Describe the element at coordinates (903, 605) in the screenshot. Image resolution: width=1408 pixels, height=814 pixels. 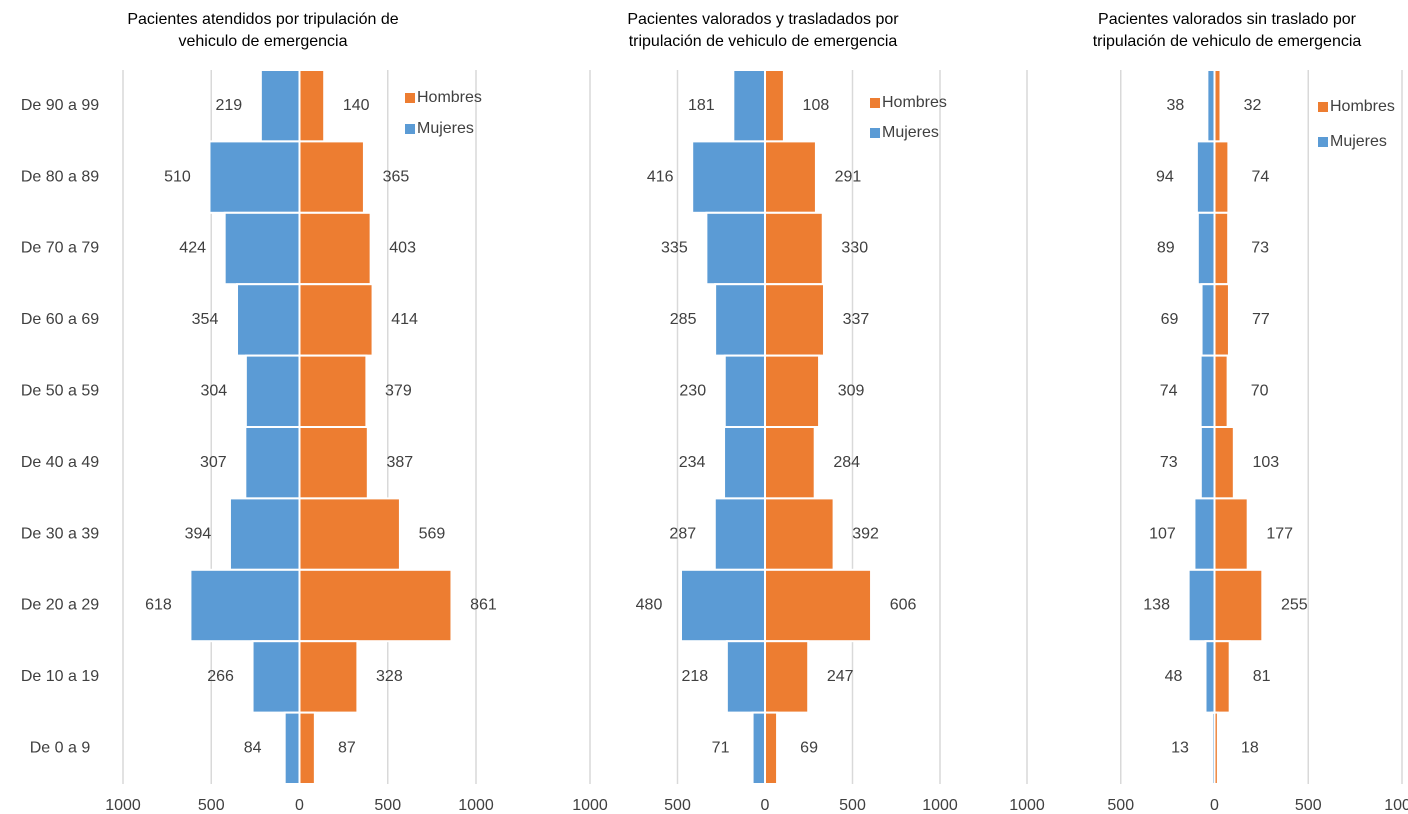
I see `data-label: 606` at that location.